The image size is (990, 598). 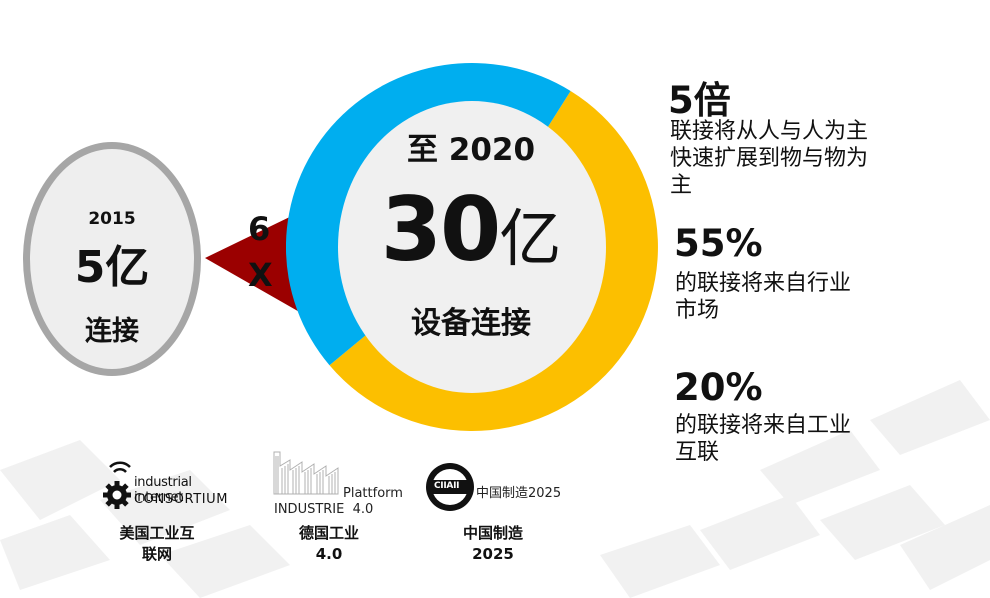 I want to click on stat-1-desc: 联接将从人与人为主 快速扩展到物与物为 主, so click(x=785, y=158).